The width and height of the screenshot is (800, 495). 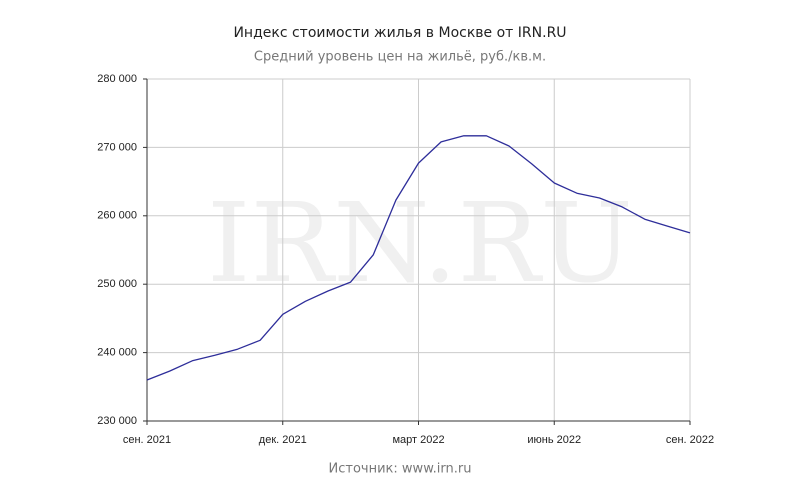 I want to click on source: Источник: www.irn.ru, so click(x=400, y=469).